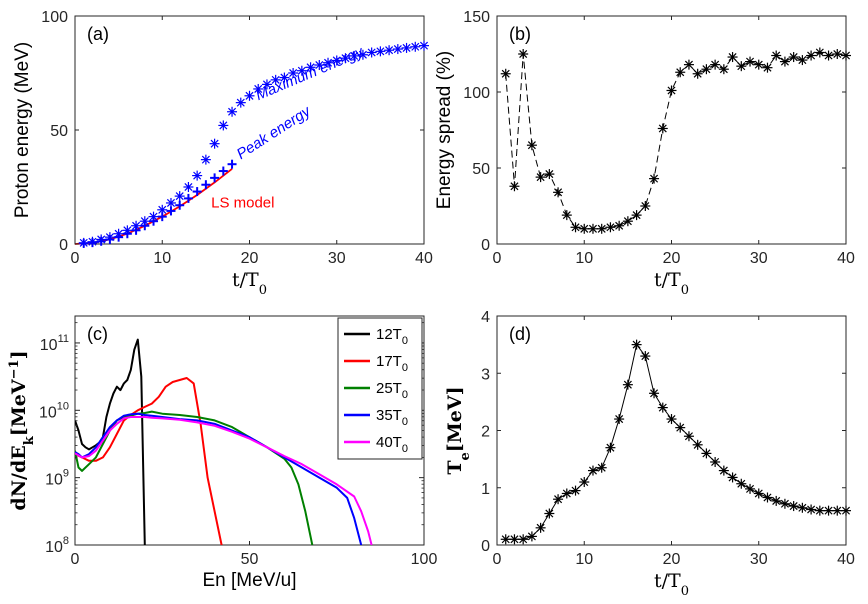  Describe the element at coordinates (242, 203) in the screenshot. I see `ls-model-label: LS model` at that location.